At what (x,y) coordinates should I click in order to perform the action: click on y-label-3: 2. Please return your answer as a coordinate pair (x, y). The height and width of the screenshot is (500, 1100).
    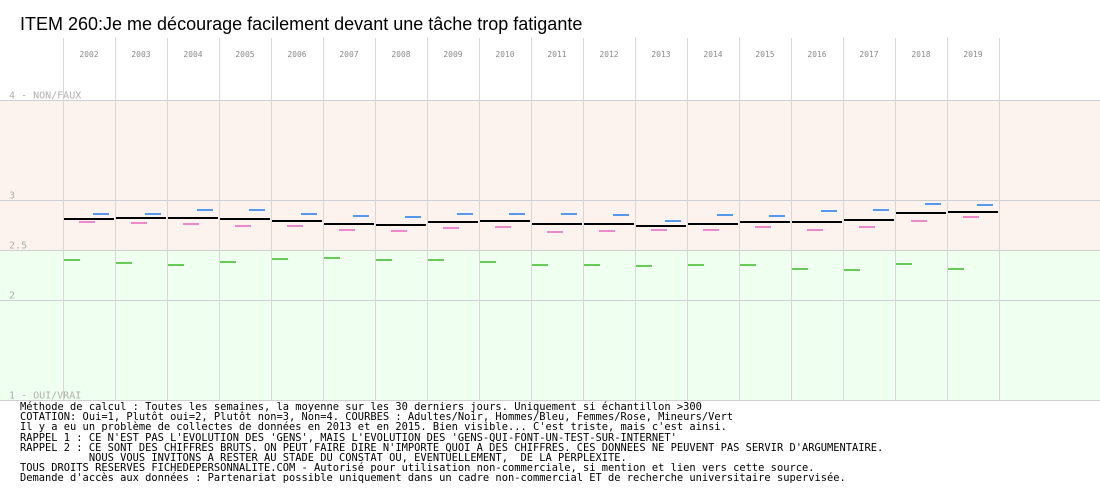
    Looking at the image, I should click on (12, 296).